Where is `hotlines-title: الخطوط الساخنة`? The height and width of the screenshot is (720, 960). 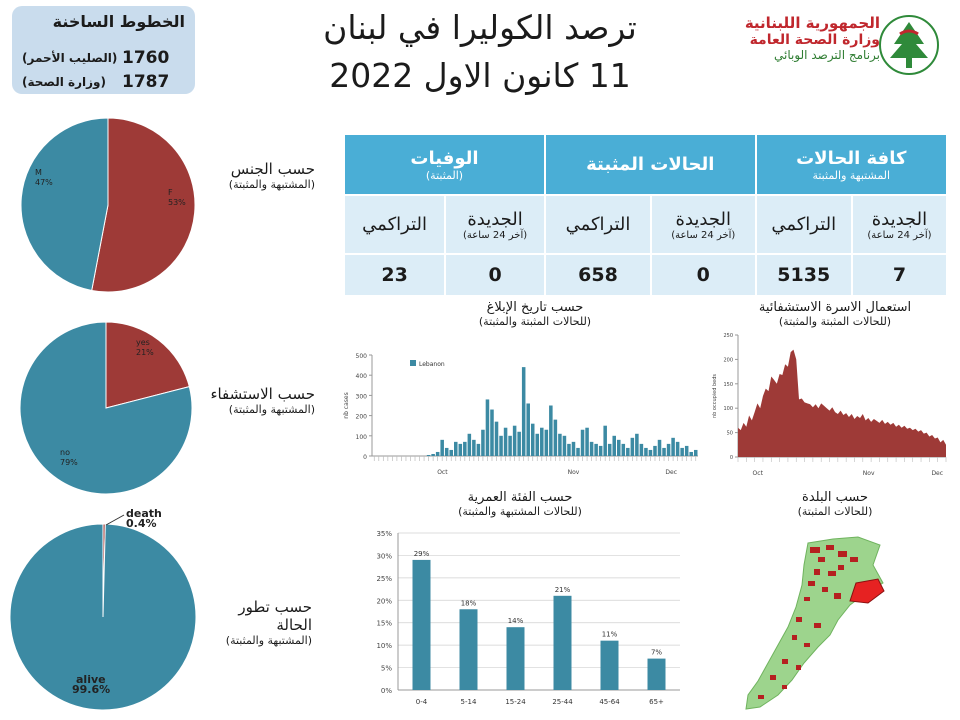
hotlines-title: الخطوط الساخنة is located at coordinates (118, 21).